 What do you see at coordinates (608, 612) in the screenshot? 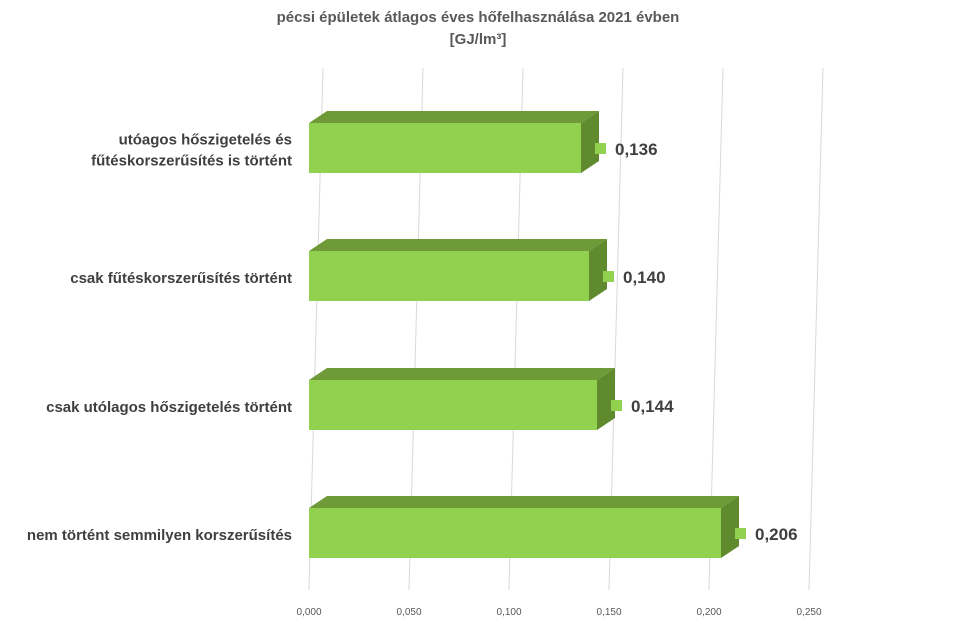
I see `x-tick-label: 0,150` at bounding box center [608, 612].